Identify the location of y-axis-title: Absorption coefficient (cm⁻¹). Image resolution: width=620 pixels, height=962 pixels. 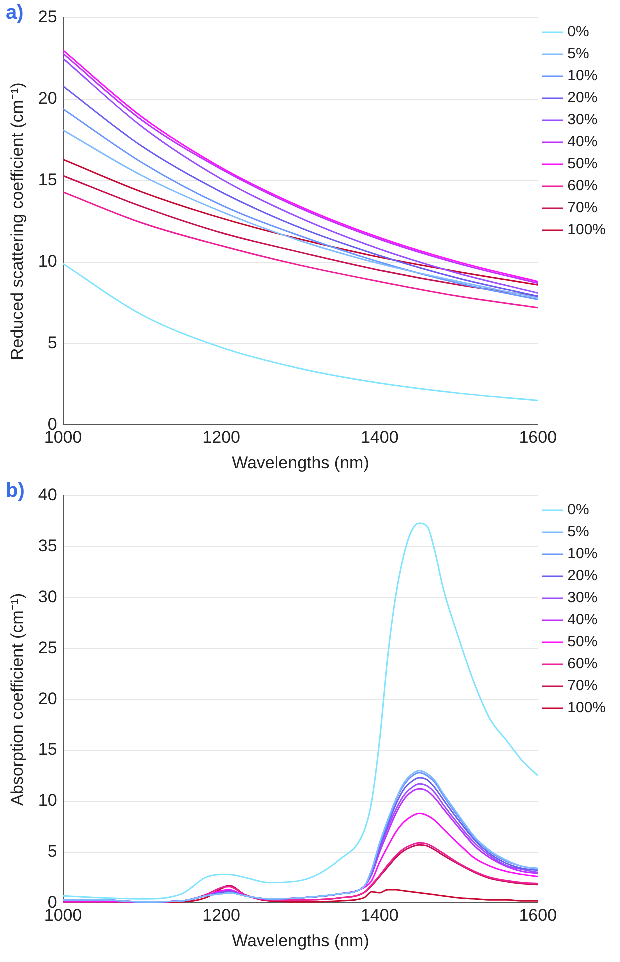
(17, 699).